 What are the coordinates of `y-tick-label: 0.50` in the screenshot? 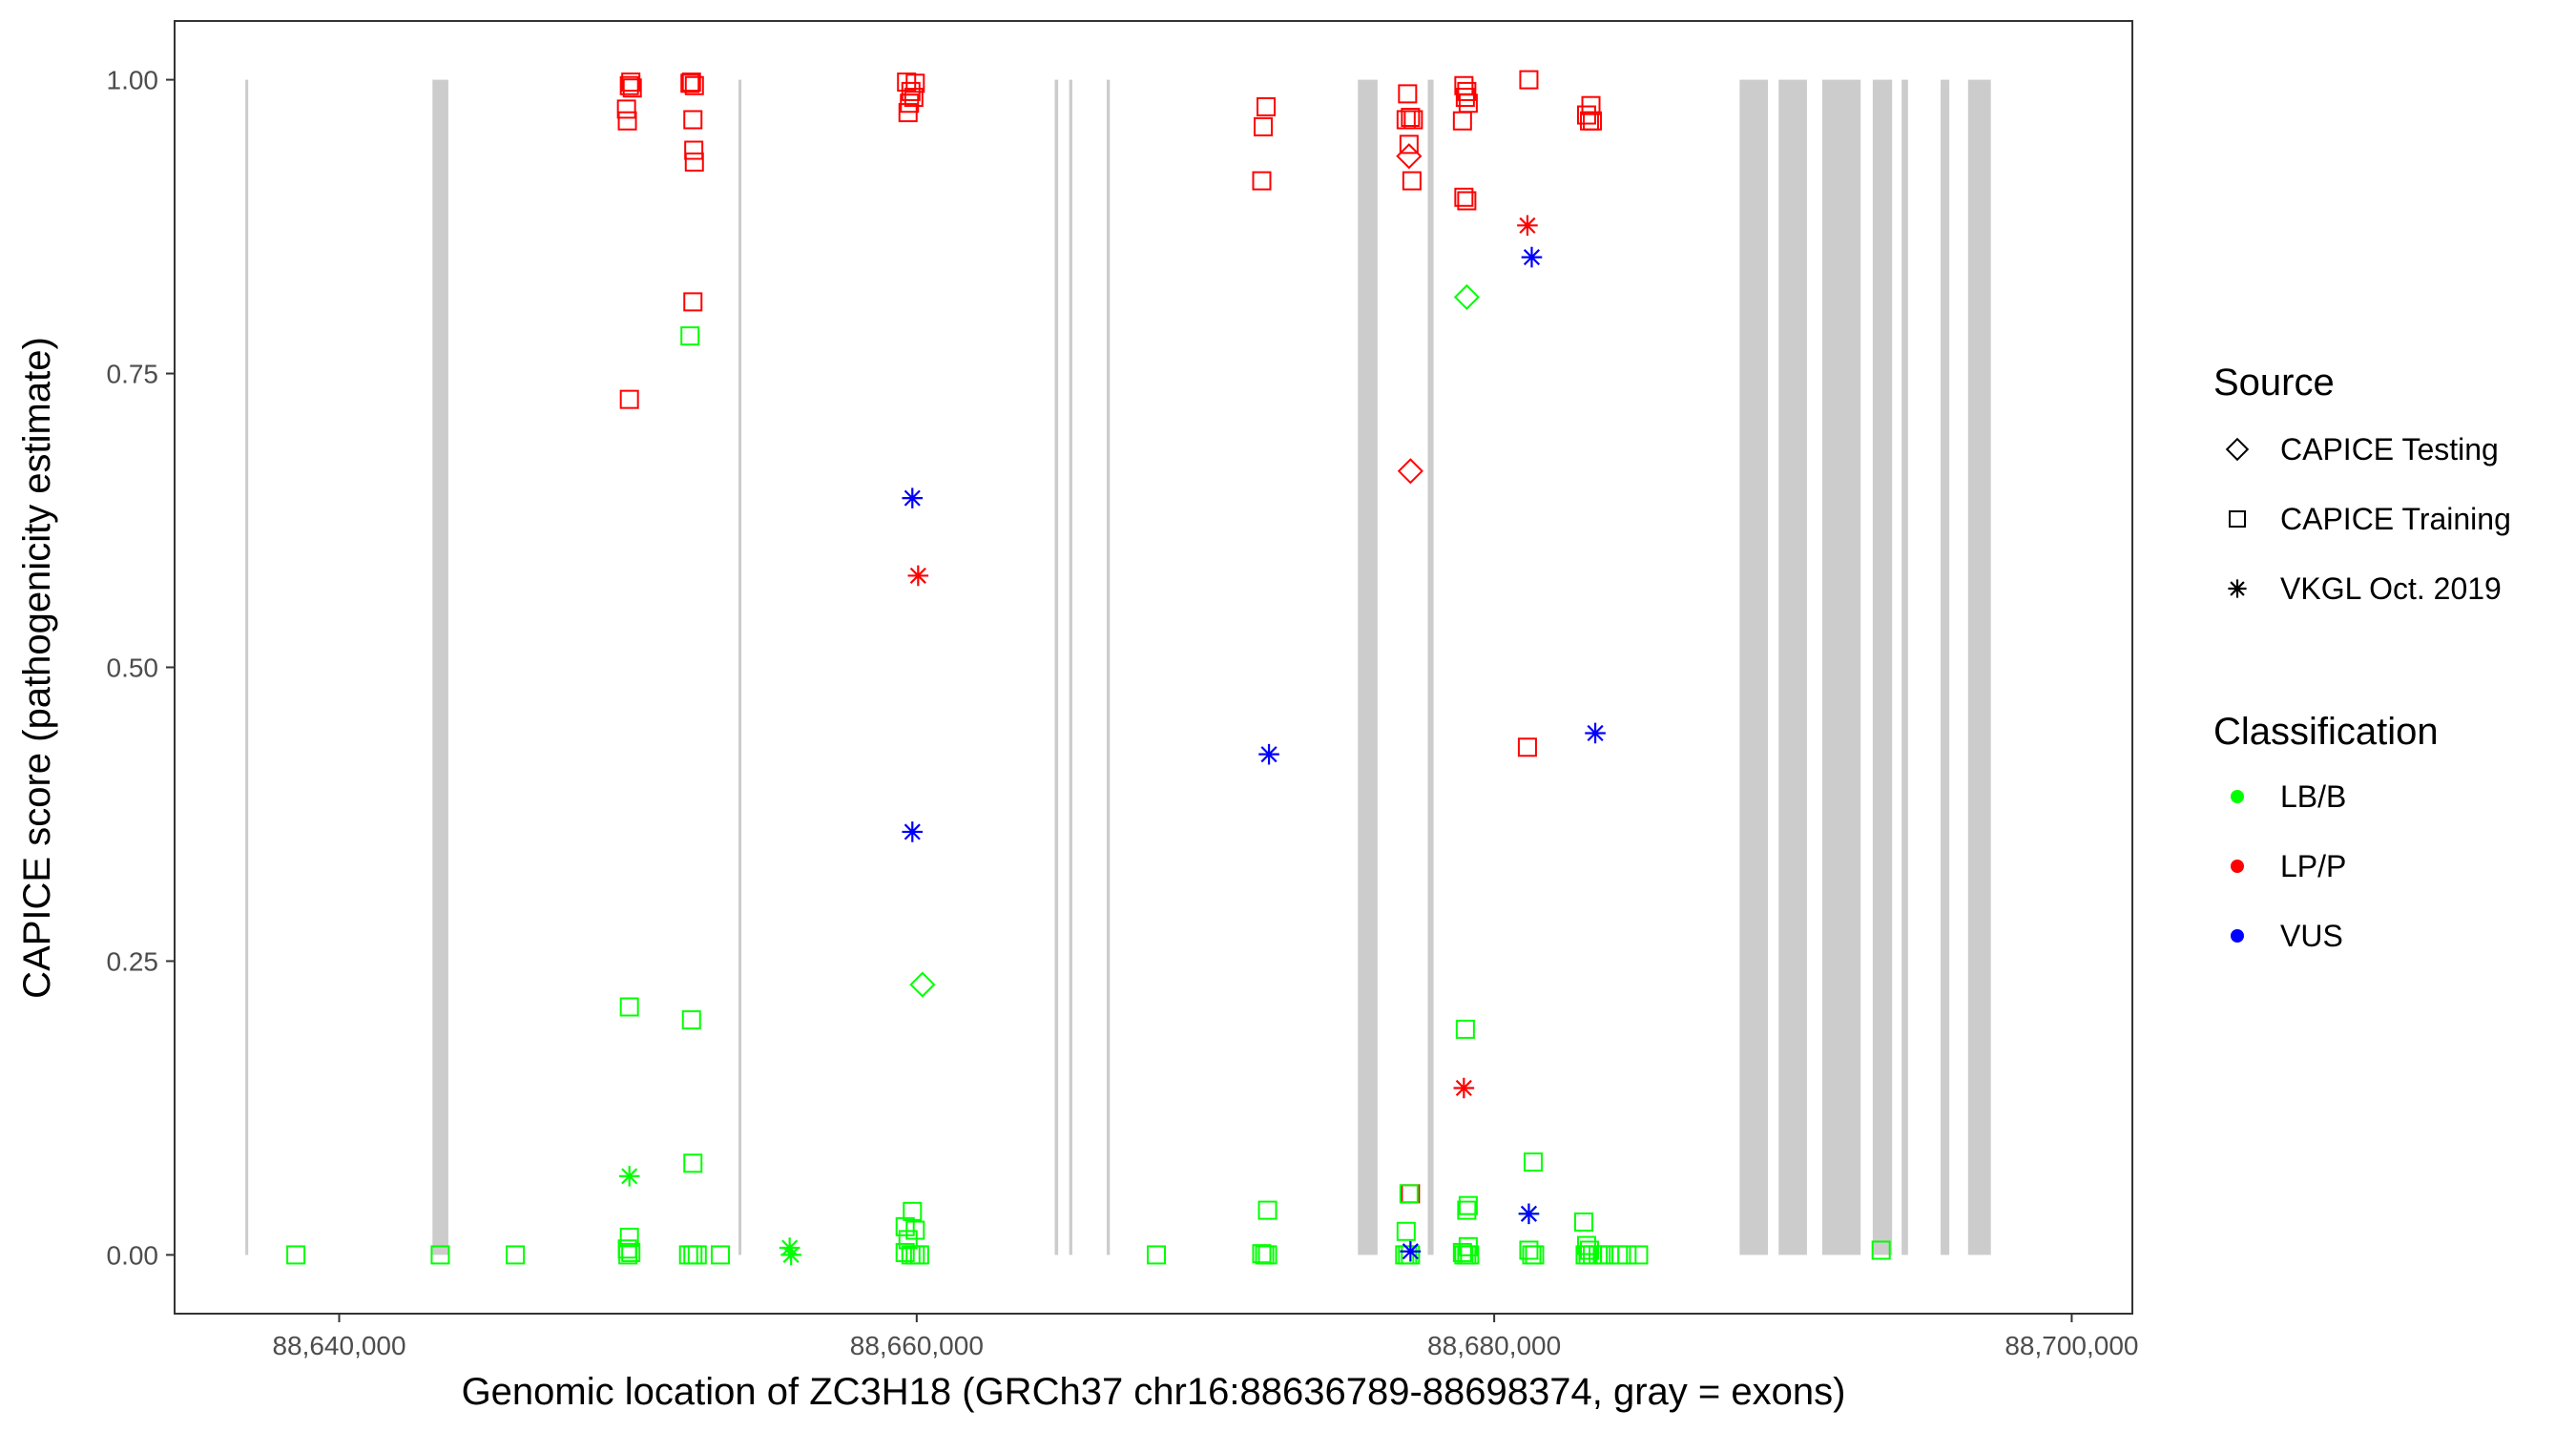 It's located at (133, 668).